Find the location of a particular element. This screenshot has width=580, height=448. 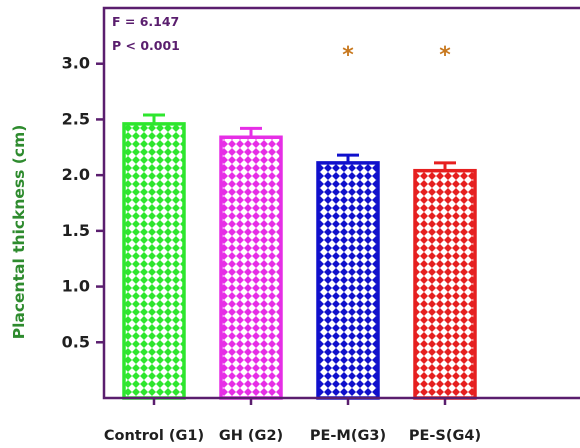

f-statistic: F = 6.147 is located at coordinates (145, 21).